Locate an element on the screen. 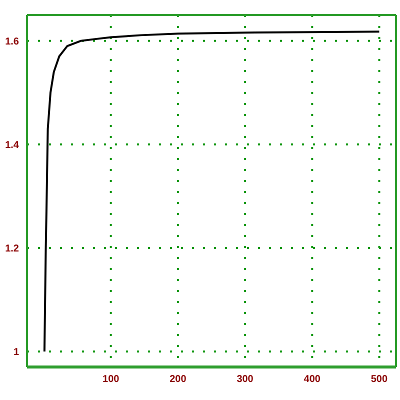  y-tick-label: 1 is located at coordinates (16, 352).